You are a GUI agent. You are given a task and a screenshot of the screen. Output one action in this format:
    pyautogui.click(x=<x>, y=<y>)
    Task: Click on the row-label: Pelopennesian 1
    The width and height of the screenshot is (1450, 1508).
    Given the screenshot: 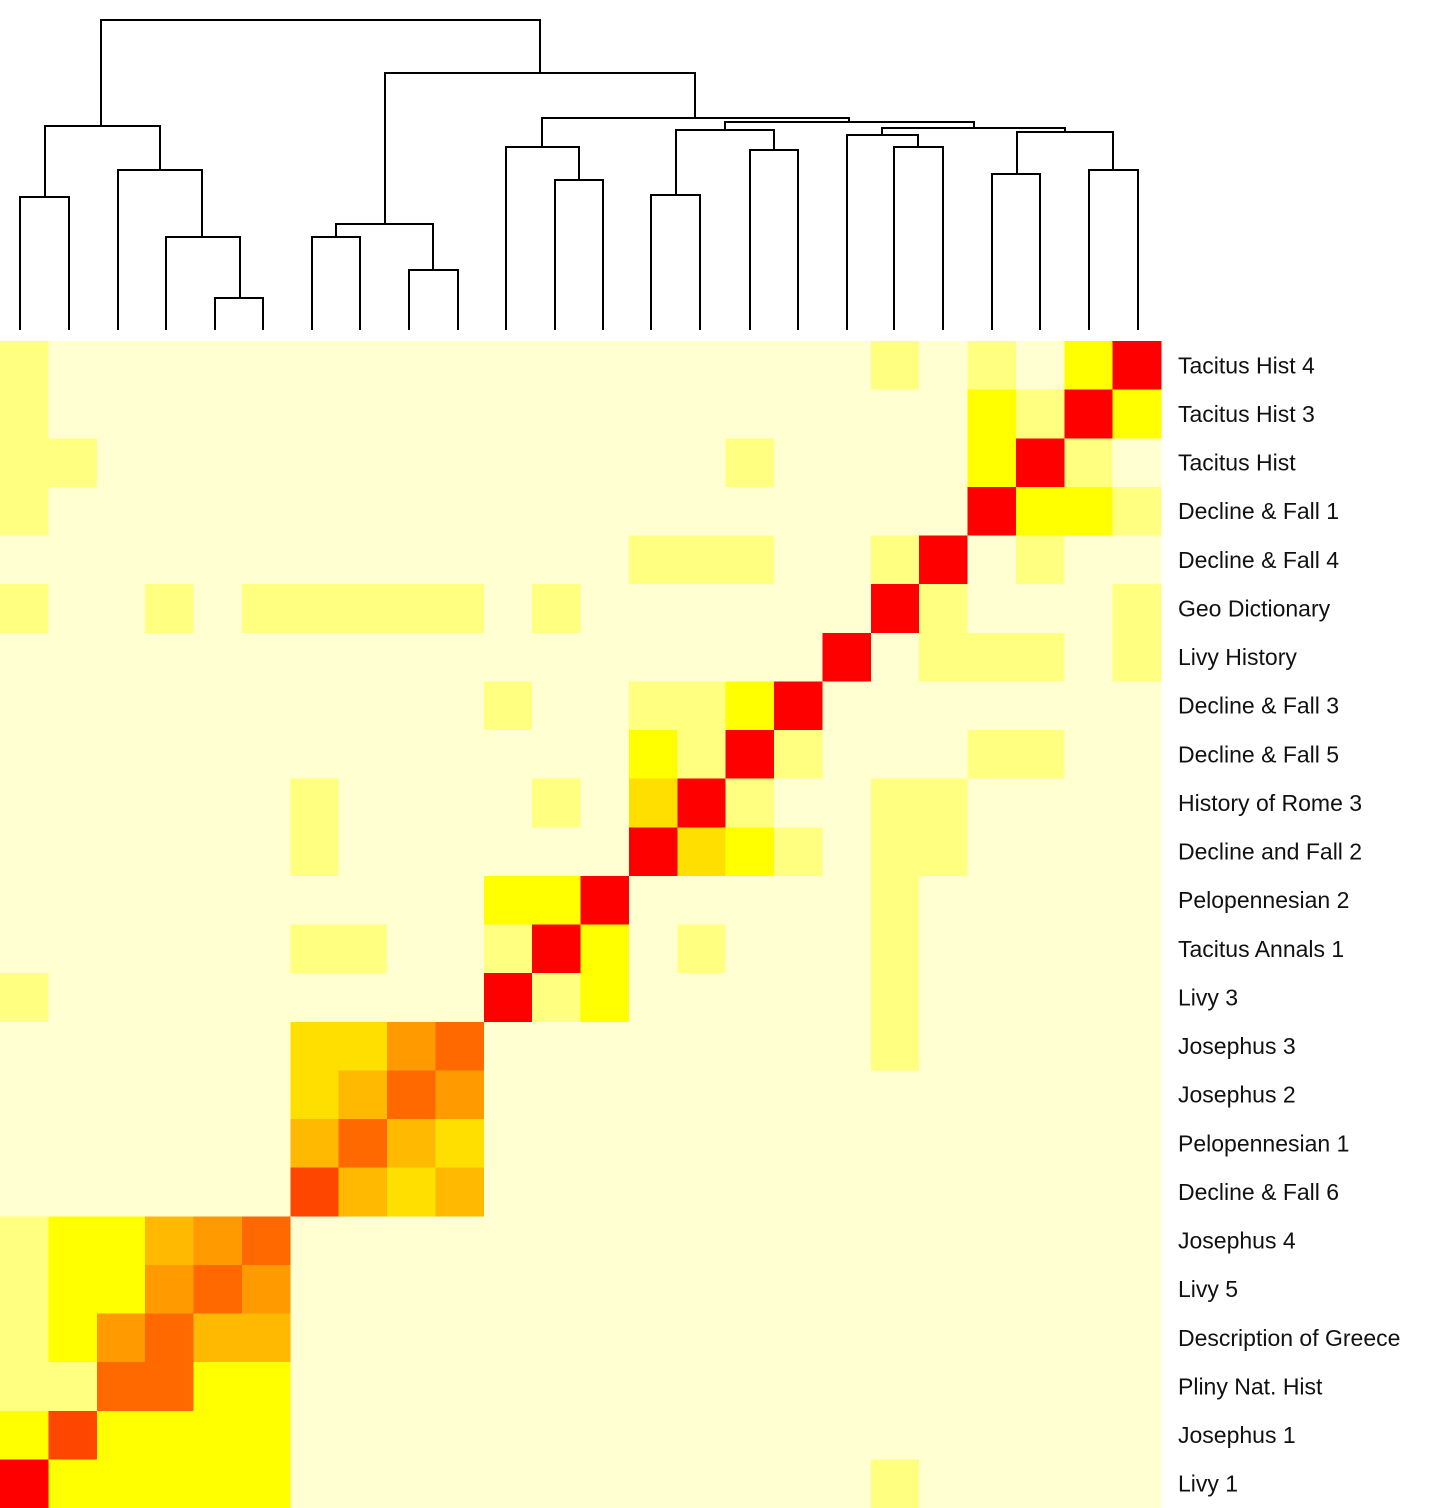 What is the action you would take?
    pyautogui.click(x=1263, y=1143)
    